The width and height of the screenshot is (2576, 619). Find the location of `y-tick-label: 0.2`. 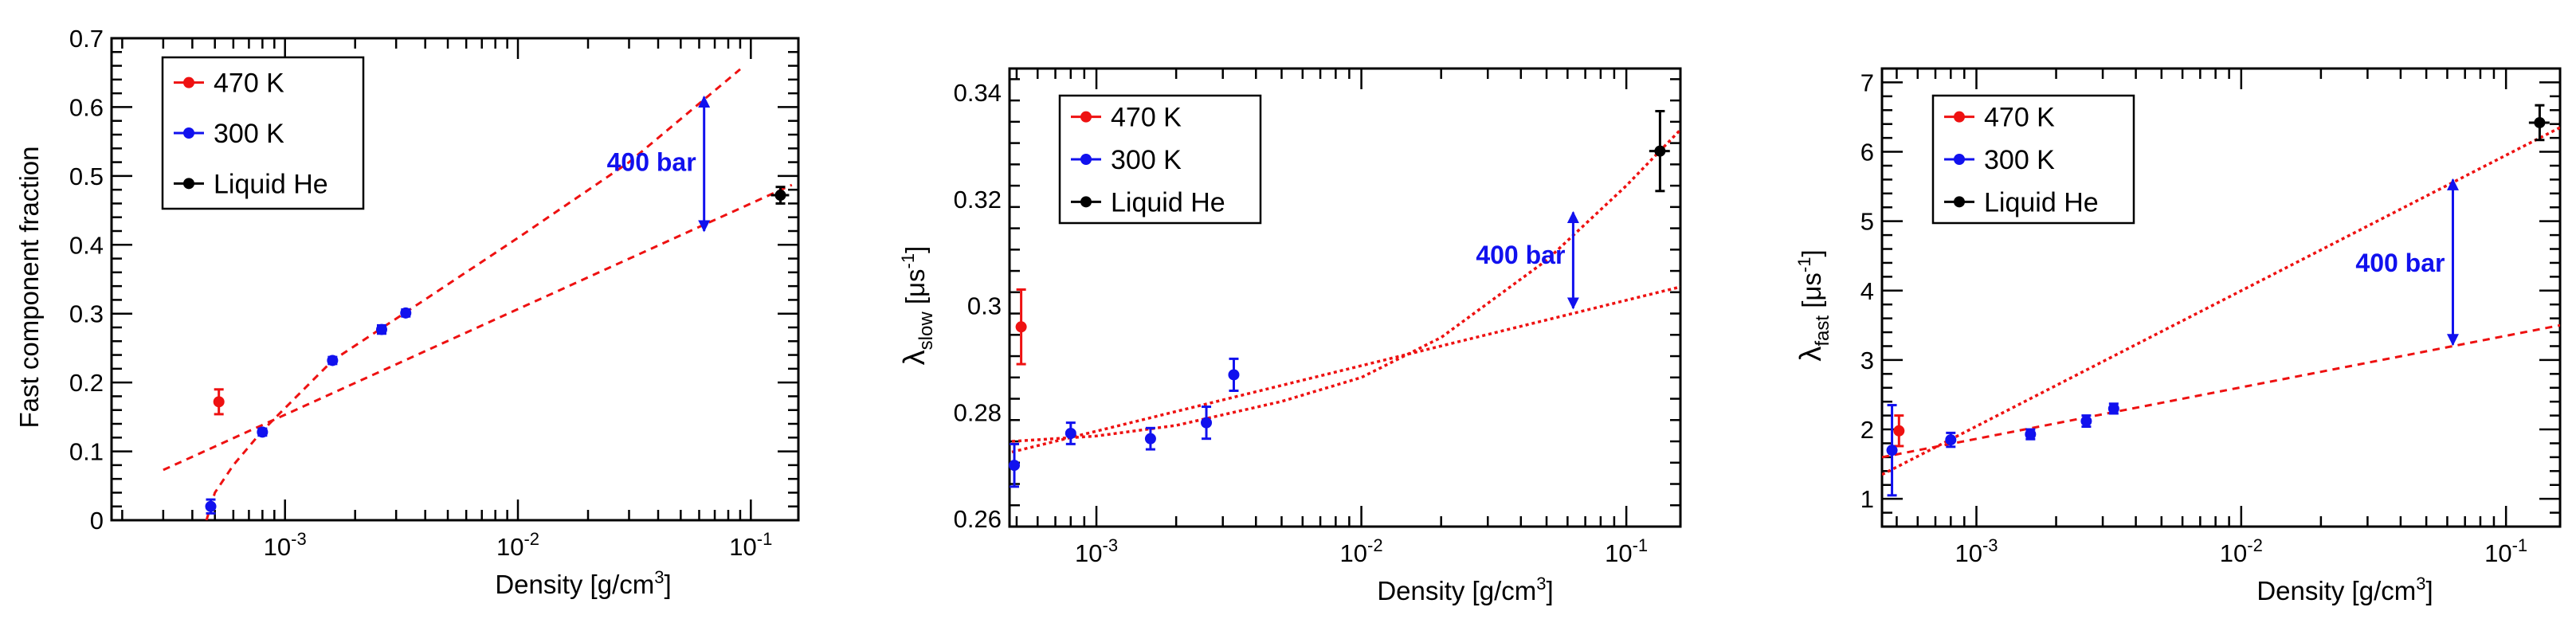

y-tick-label: 0.2 is located at coordinates (86, 383).